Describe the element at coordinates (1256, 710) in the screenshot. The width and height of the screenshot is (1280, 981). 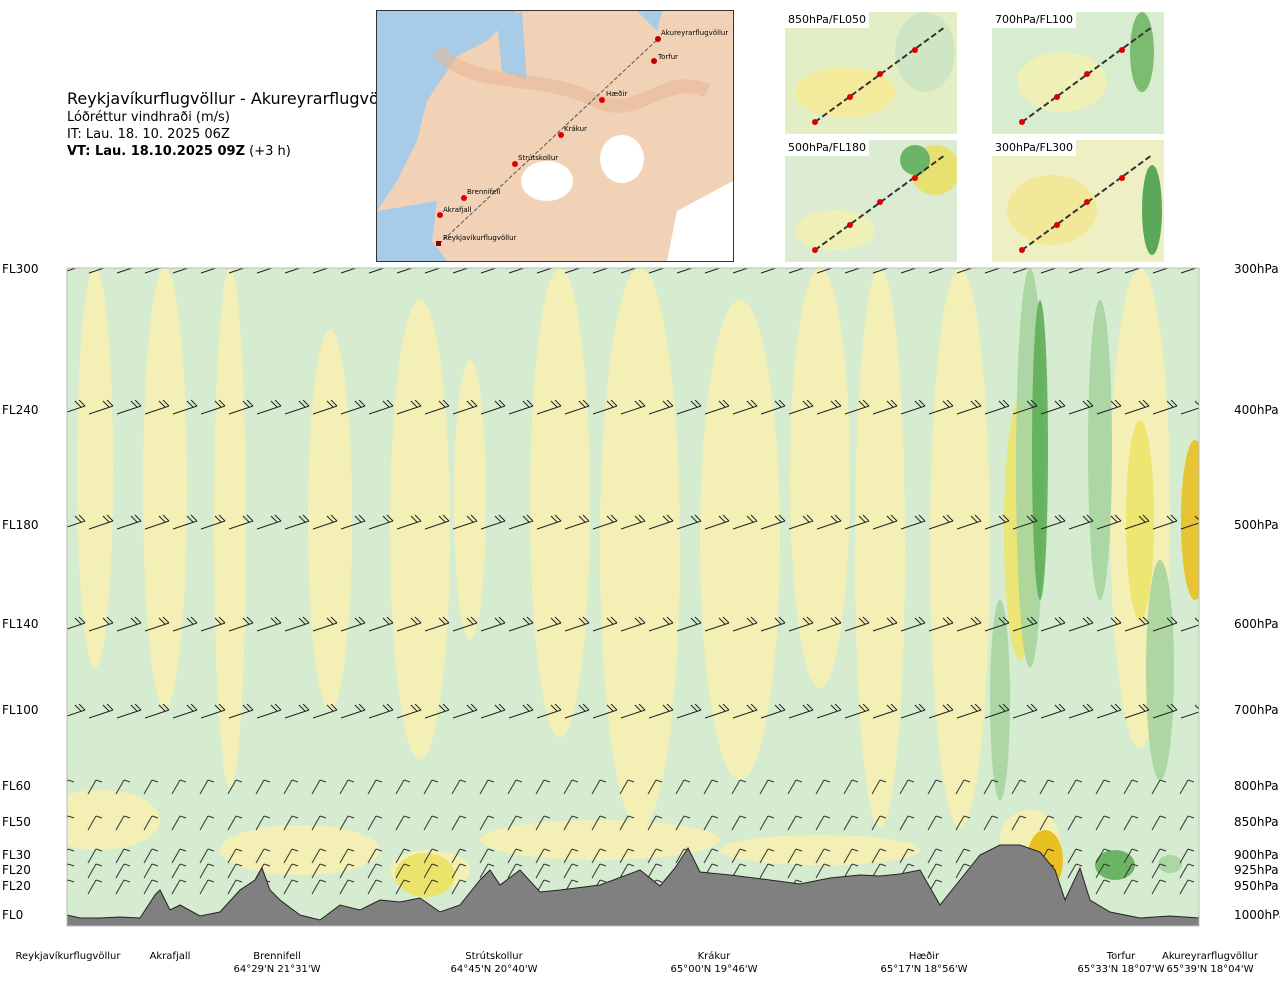
I see `pressure-level-label: 700hPa` at that location.